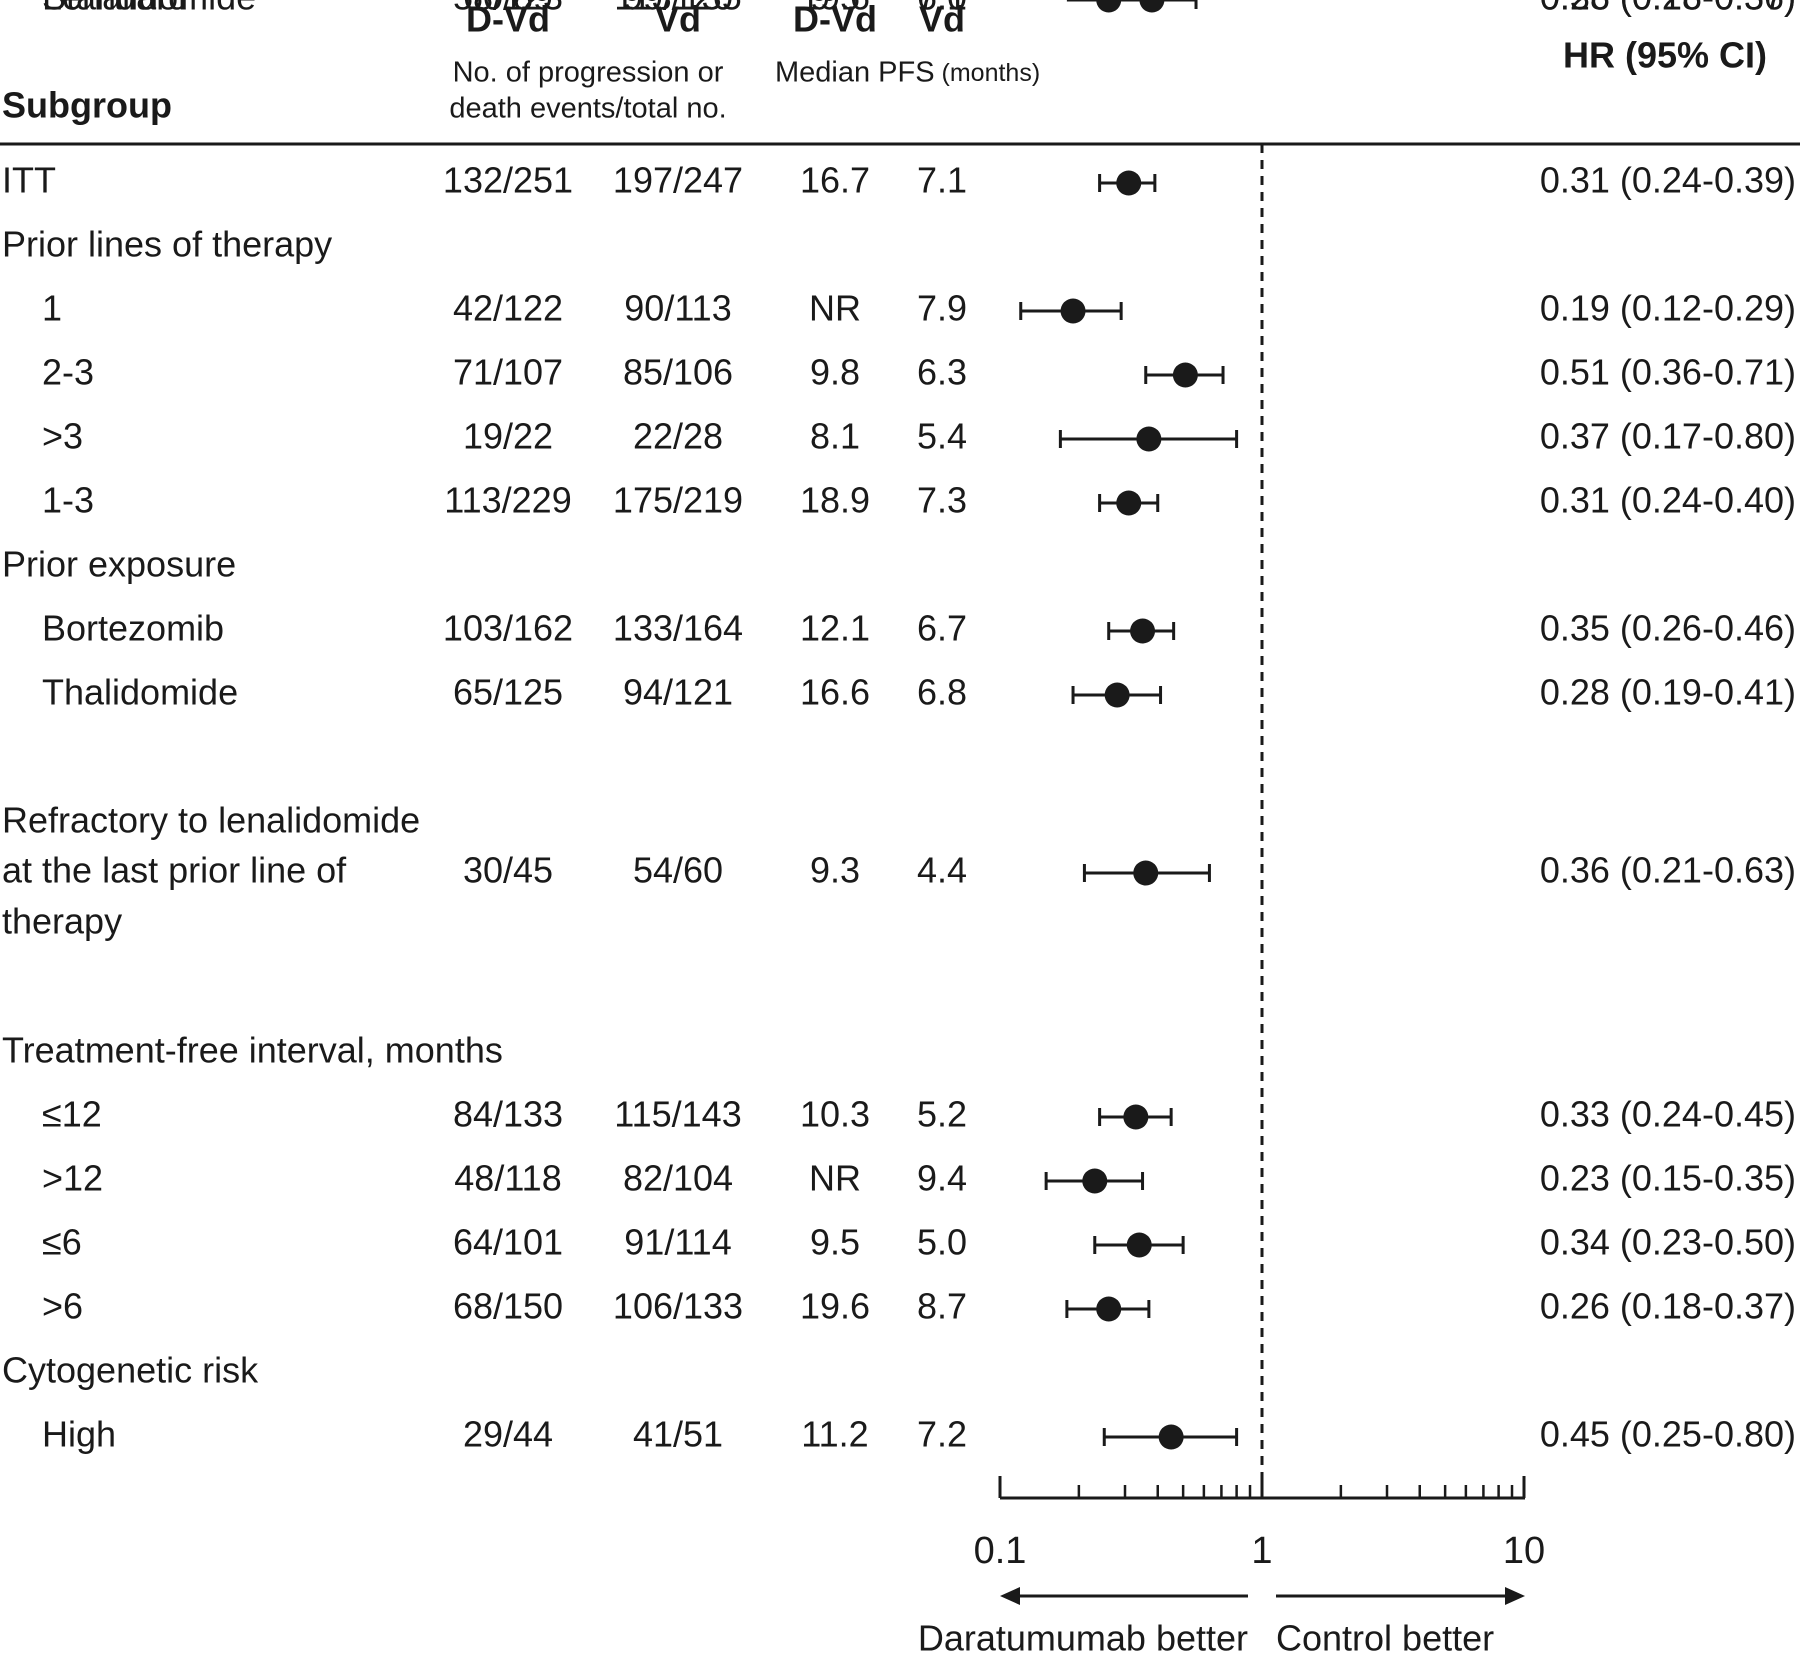 This screenshot has width=1800, height=1660. I want to click on subgroup-label: ≤12, so click(72, 1114).